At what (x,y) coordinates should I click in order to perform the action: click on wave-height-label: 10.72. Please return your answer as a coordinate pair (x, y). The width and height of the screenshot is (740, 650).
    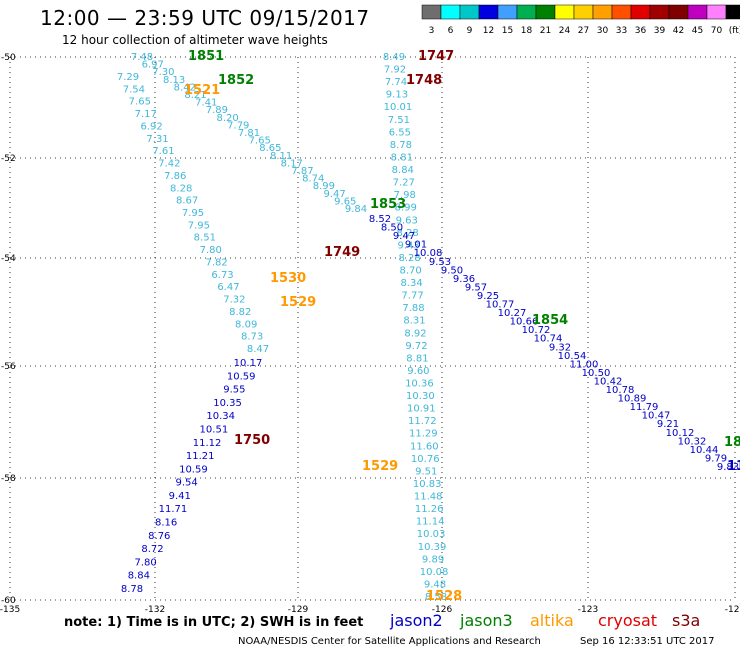
    Looking at the image, I should click on (536, 330).